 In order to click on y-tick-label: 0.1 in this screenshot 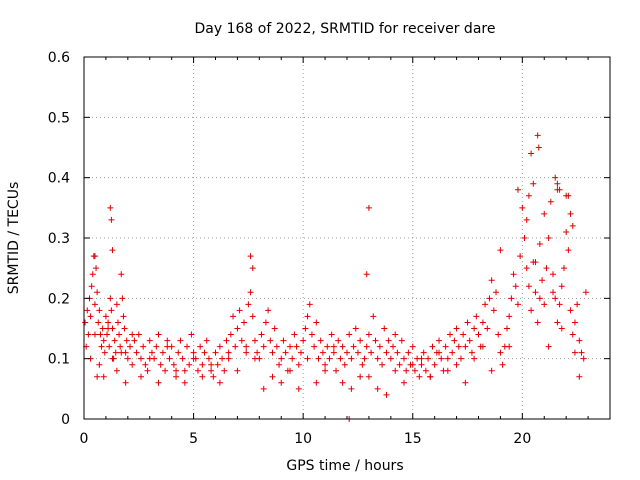, I will do `click(59, 360)`.